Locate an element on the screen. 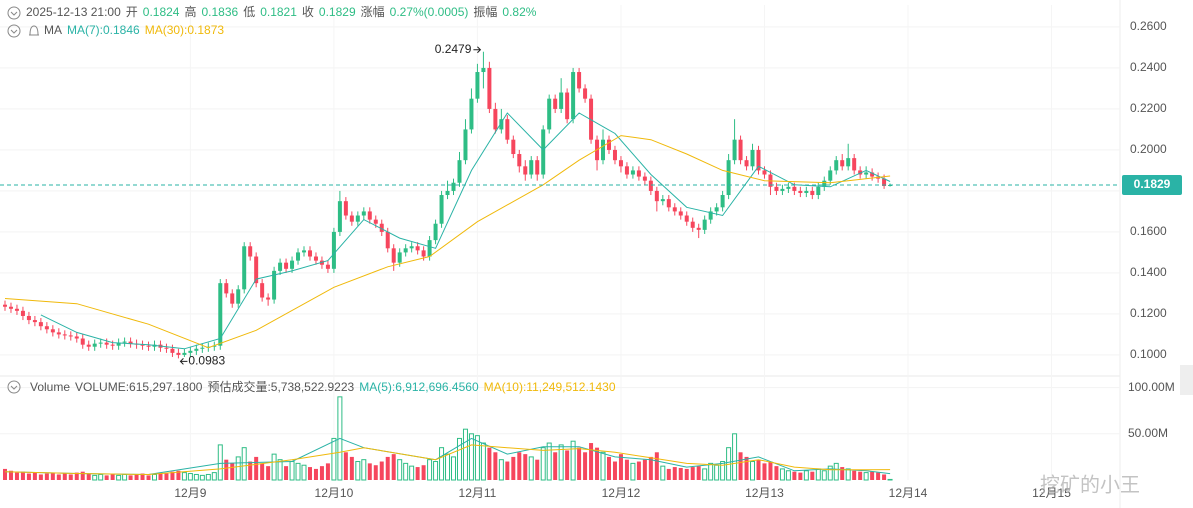 The width and height of the screenshot is (1193, 508). y-tick-label: 0.2400 is located at coordinates (1148, 67).